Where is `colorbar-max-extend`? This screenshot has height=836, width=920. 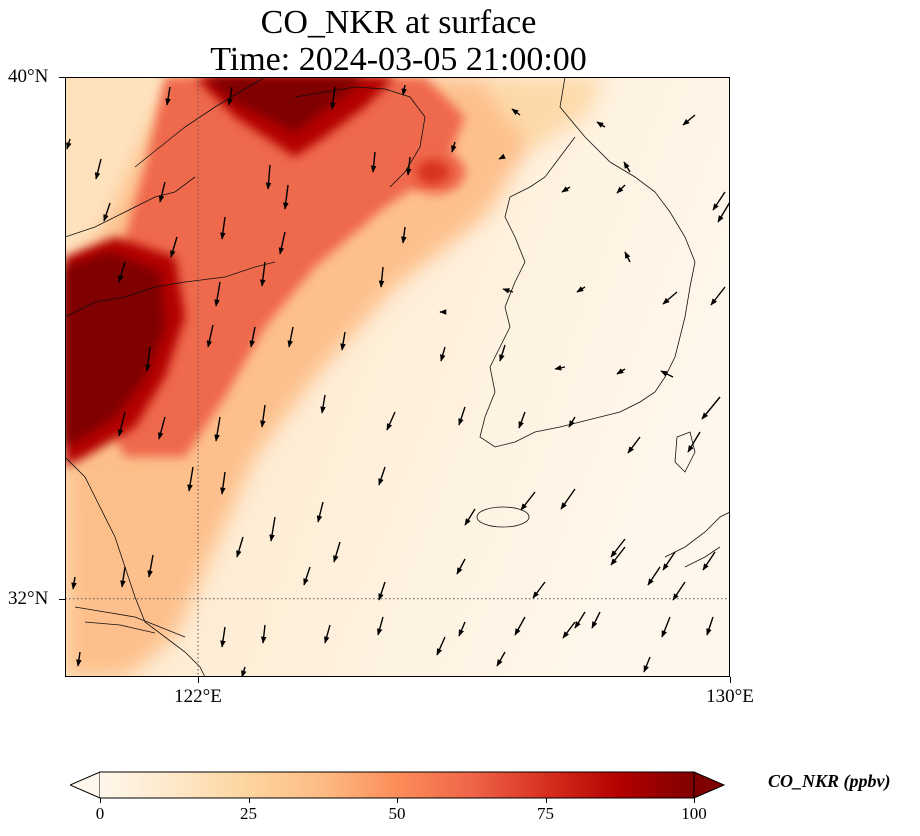
colorbar-max-extend is located at coordinates (709, 785).